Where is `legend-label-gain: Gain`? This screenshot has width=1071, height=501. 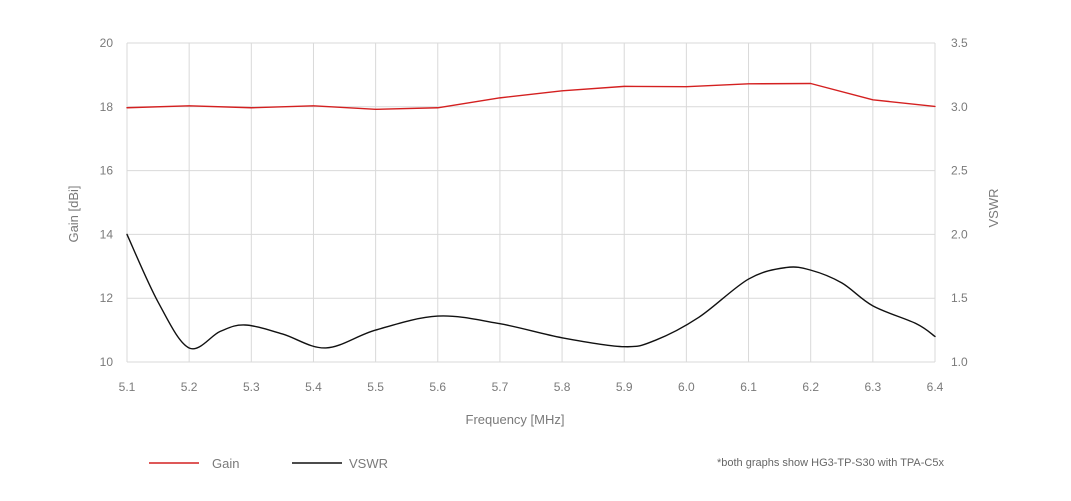 legend-label-gain: Gain is located at coordinates (225, 463).